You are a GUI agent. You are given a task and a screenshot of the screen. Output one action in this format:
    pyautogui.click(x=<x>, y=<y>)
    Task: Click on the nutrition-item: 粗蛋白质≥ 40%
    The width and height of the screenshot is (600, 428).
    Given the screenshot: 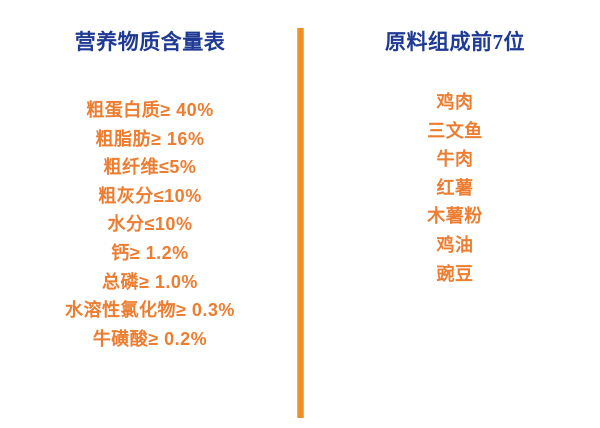 What is the action you would take?
    pyautogui.click(x=150, y=110)
    